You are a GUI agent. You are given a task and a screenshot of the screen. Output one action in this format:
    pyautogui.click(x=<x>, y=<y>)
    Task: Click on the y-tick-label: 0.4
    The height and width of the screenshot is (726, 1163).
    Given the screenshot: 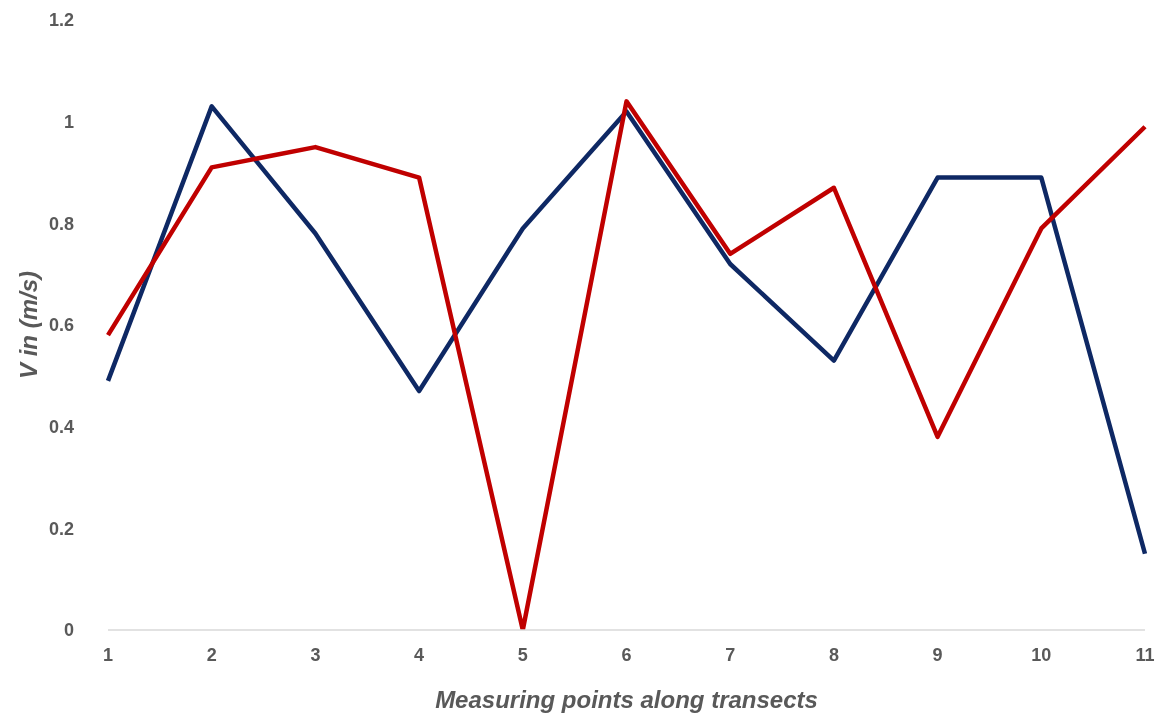 What is the action you would take?
    pyautogui.click(x=61, y=427)
    